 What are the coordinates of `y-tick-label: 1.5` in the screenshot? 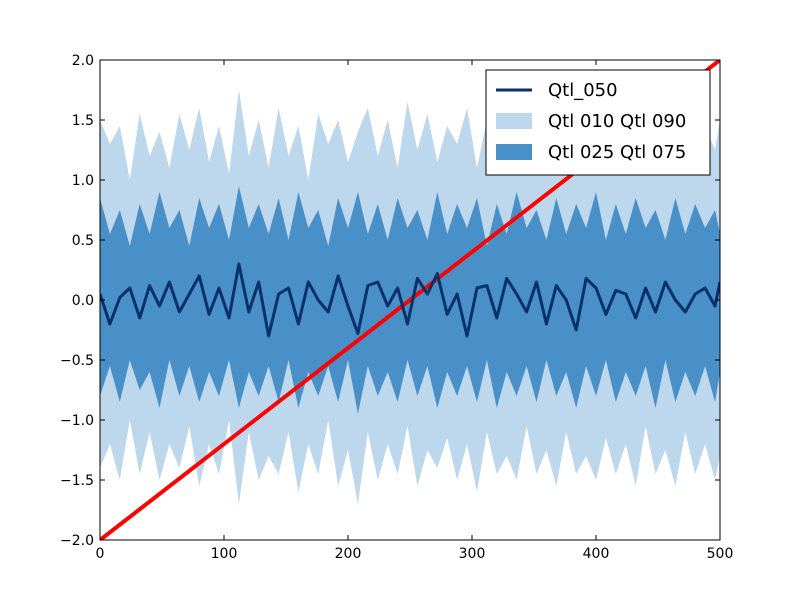 It's located at (83, 121).